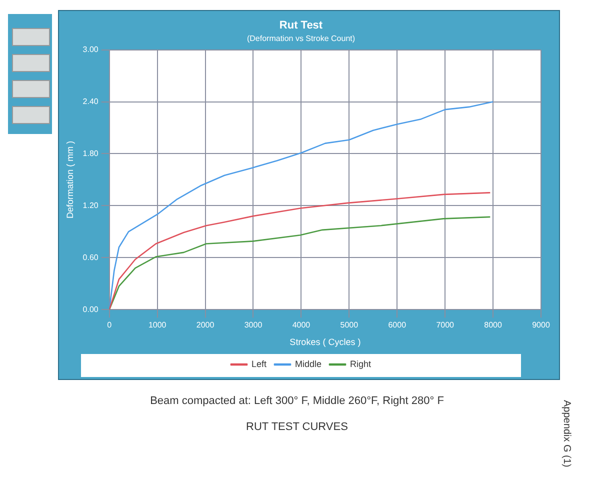  I want to click on x-tick-label: 9000, so click(541, 325).